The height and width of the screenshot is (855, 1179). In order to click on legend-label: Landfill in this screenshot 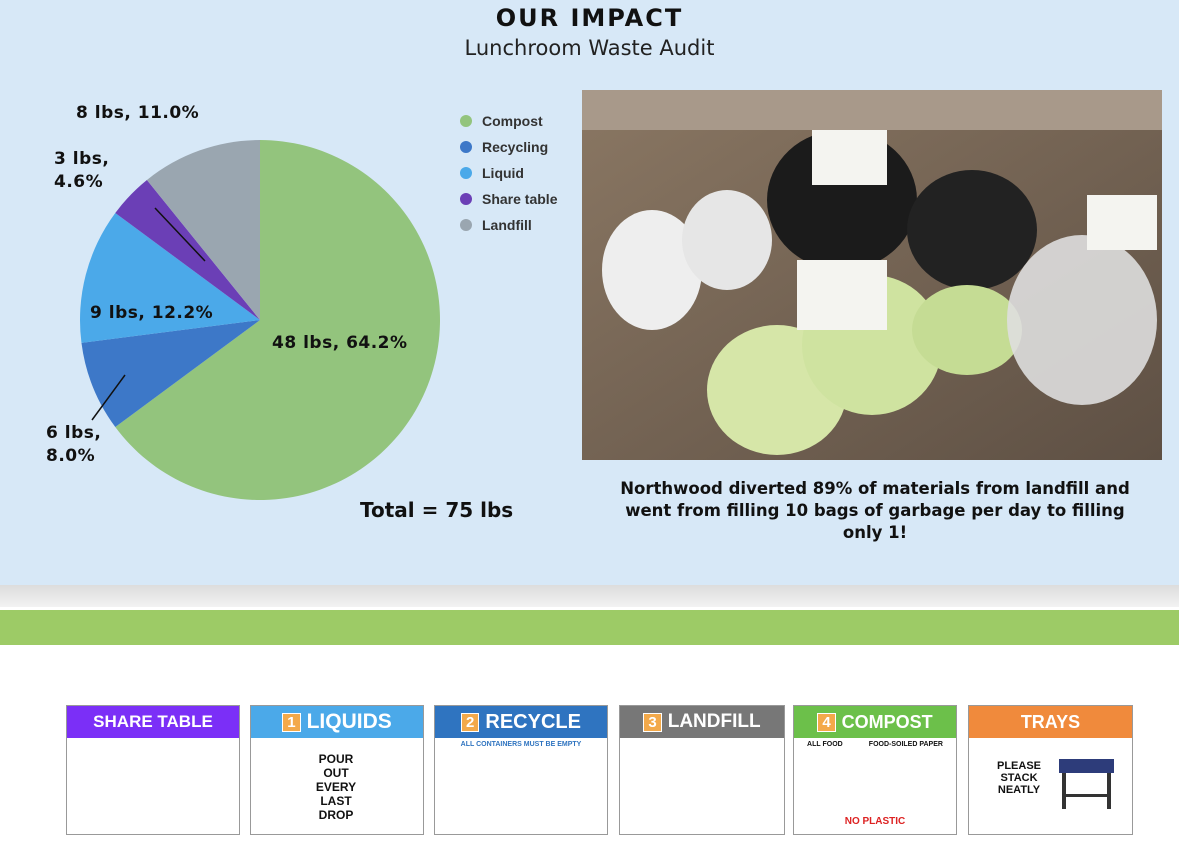, I will do `click(507, 225)`.